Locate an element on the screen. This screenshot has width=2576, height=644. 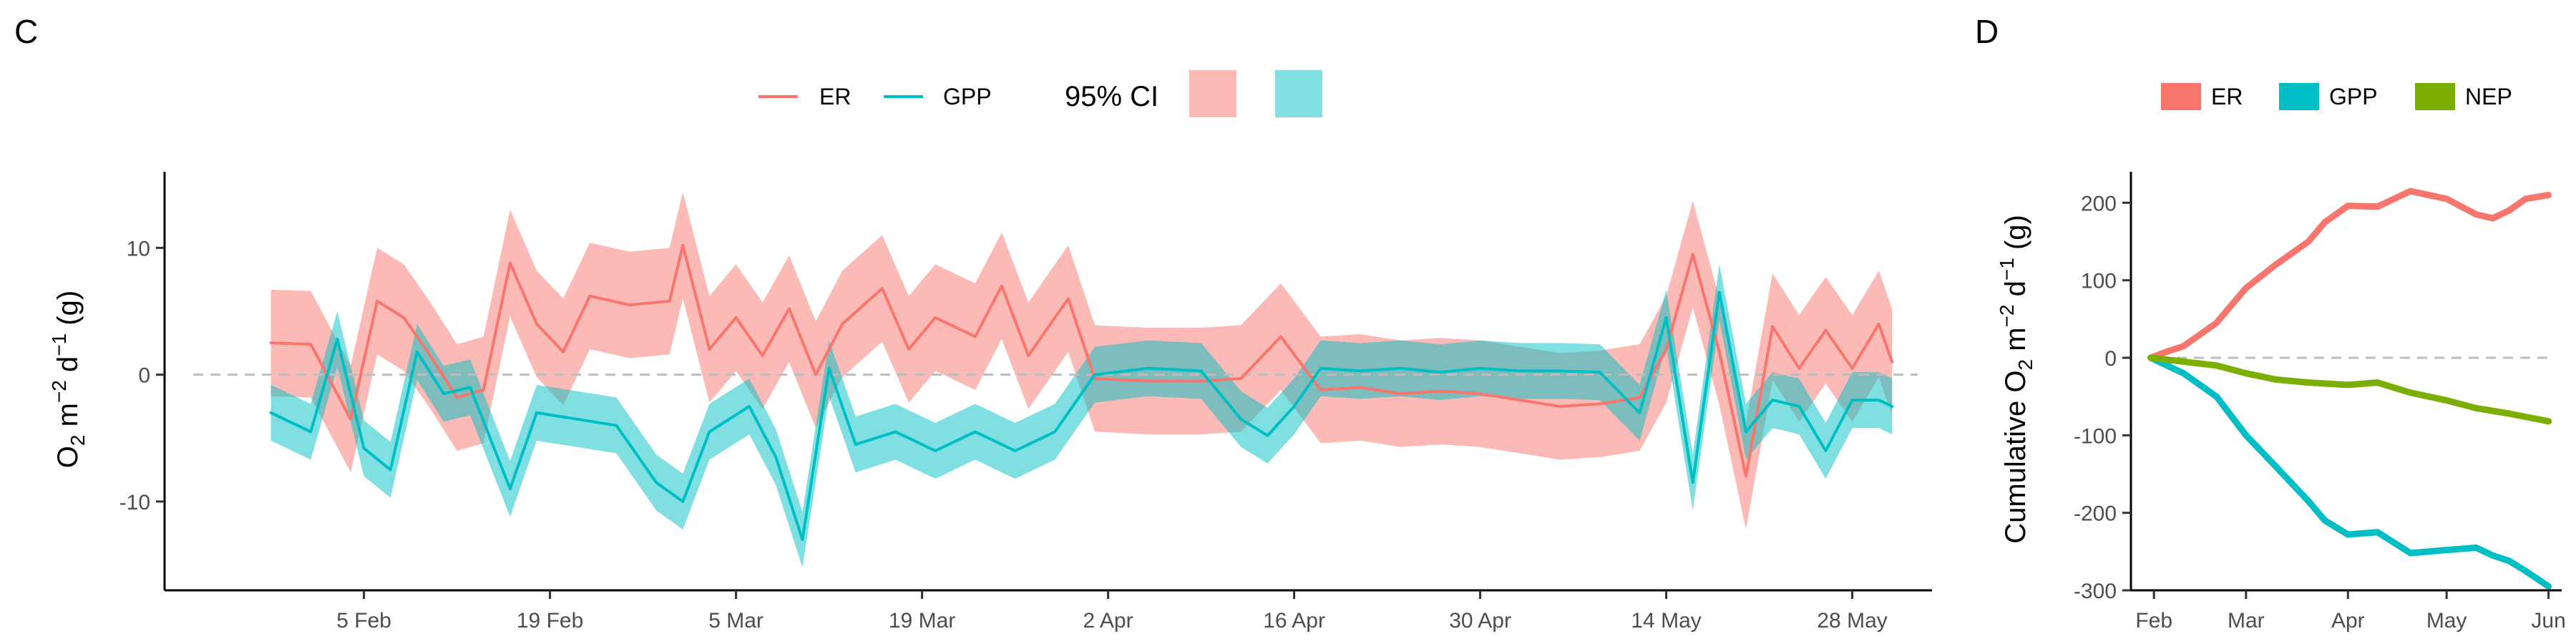
x-tick-label: 5 Feb is located at coordinates (363, 621).